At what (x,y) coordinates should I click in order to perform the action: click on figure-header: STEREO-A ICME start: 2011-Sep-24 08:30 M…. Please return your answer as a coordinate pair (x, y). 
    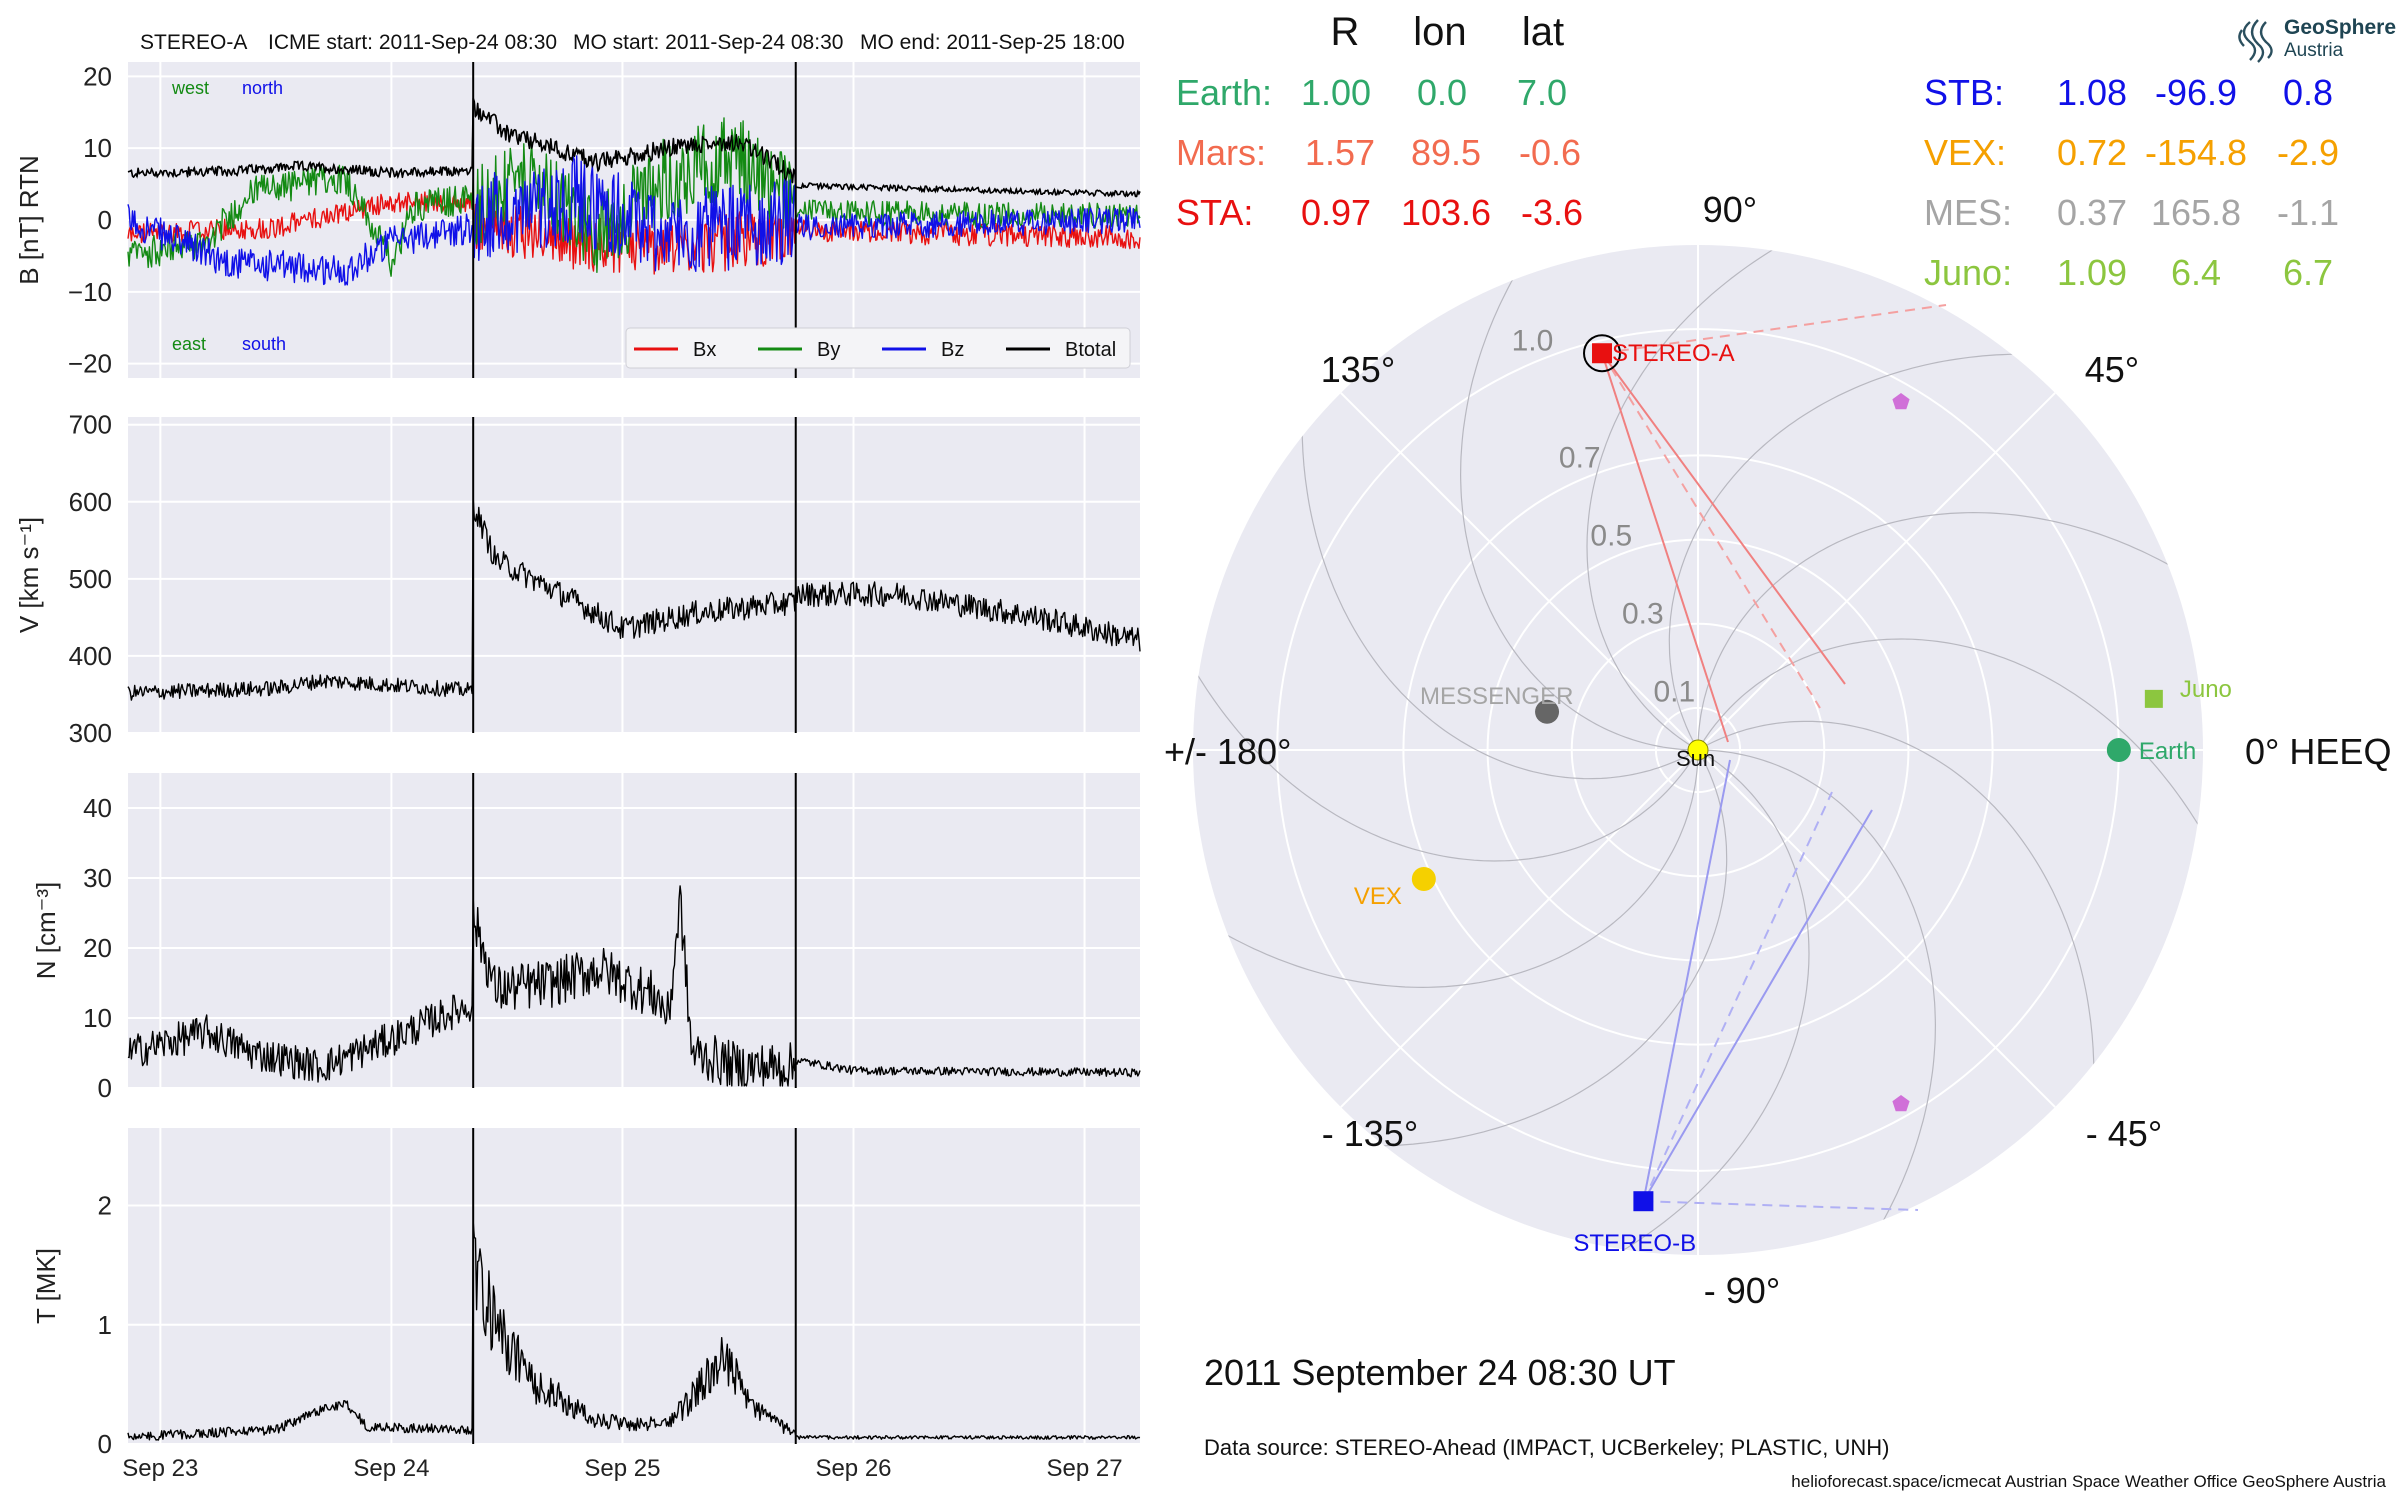
    Looking at the image, I should click on (632, 42).